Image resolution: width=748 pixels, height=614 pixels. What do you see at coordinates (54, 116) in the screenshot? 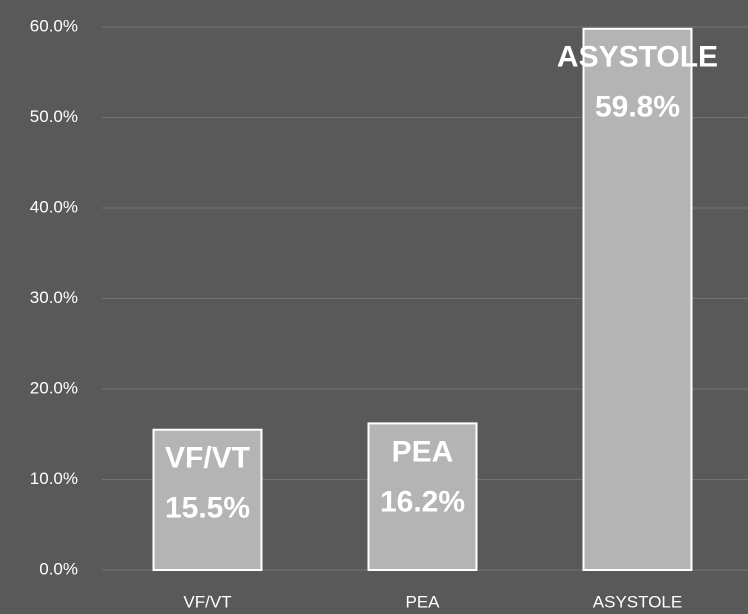
I see `y-tick-label: 50.0%` at bounding box center [54, 116].